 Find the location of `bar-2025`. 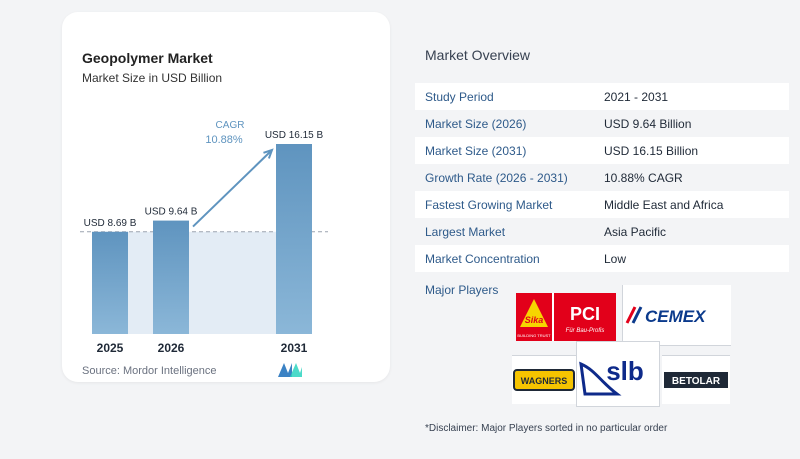

bar-2025 is located at coordinates (110, 282).